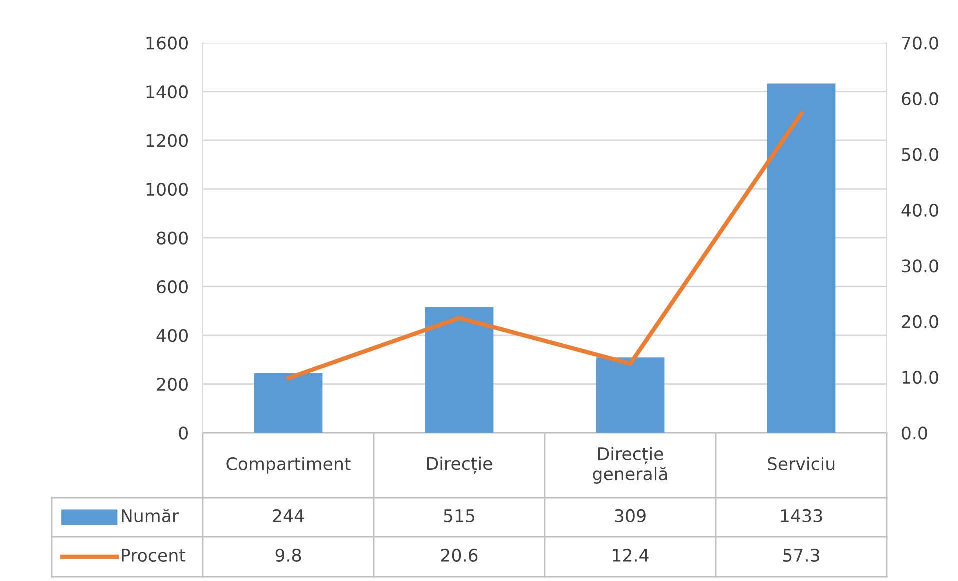  What do you see at coordinates (630, 516) in the screenshot?
I see `data-label: 309` at bounding box center [630, 516].